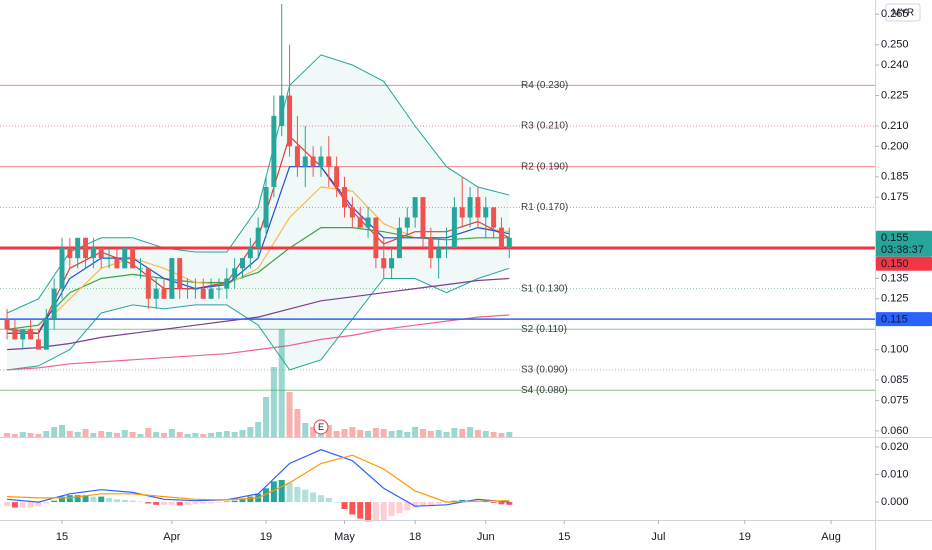 The image size is (932, 550). I want to click on price-tag-label: 0.115, so click(894, 320).